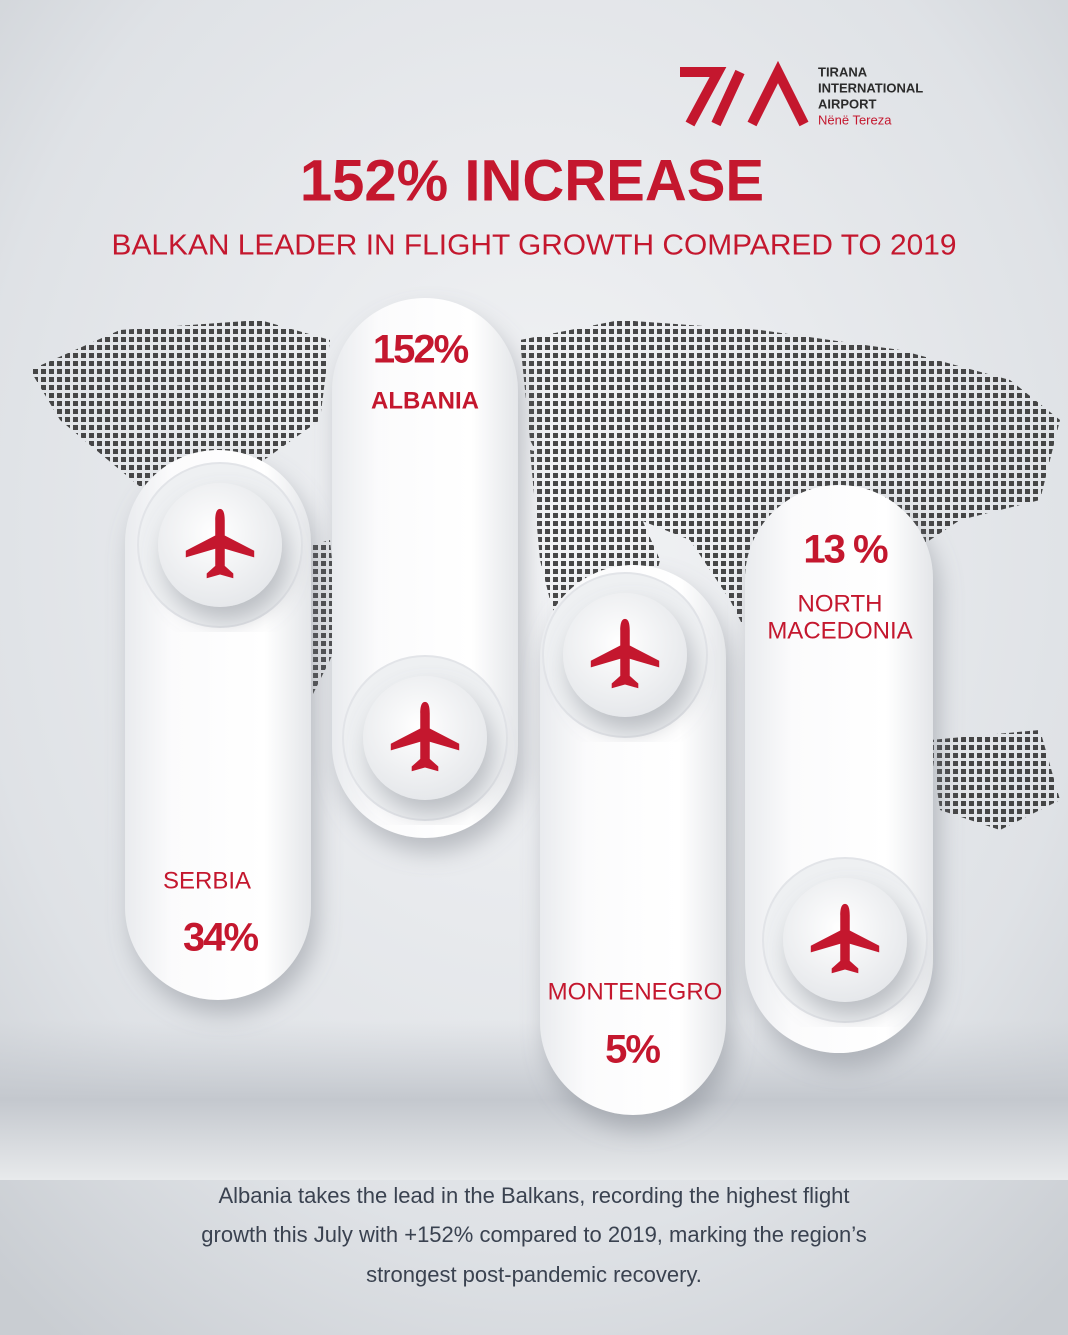 This screenshot has height=1335, width=1068. Describe the element at coordinates (632, 1050) in the screenshot. I see `growth-value: 5%` at that location.